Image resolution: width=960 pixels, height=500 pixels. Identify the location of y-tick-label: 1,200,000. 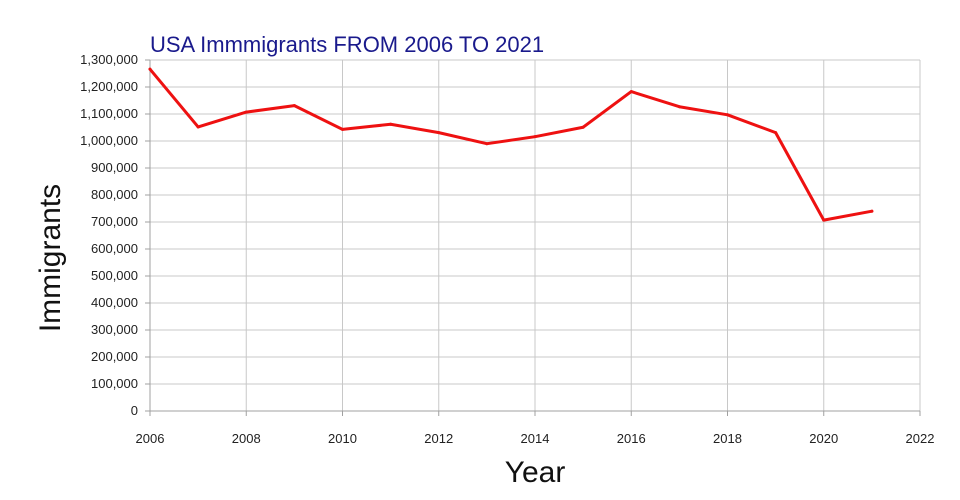
(109, 86).